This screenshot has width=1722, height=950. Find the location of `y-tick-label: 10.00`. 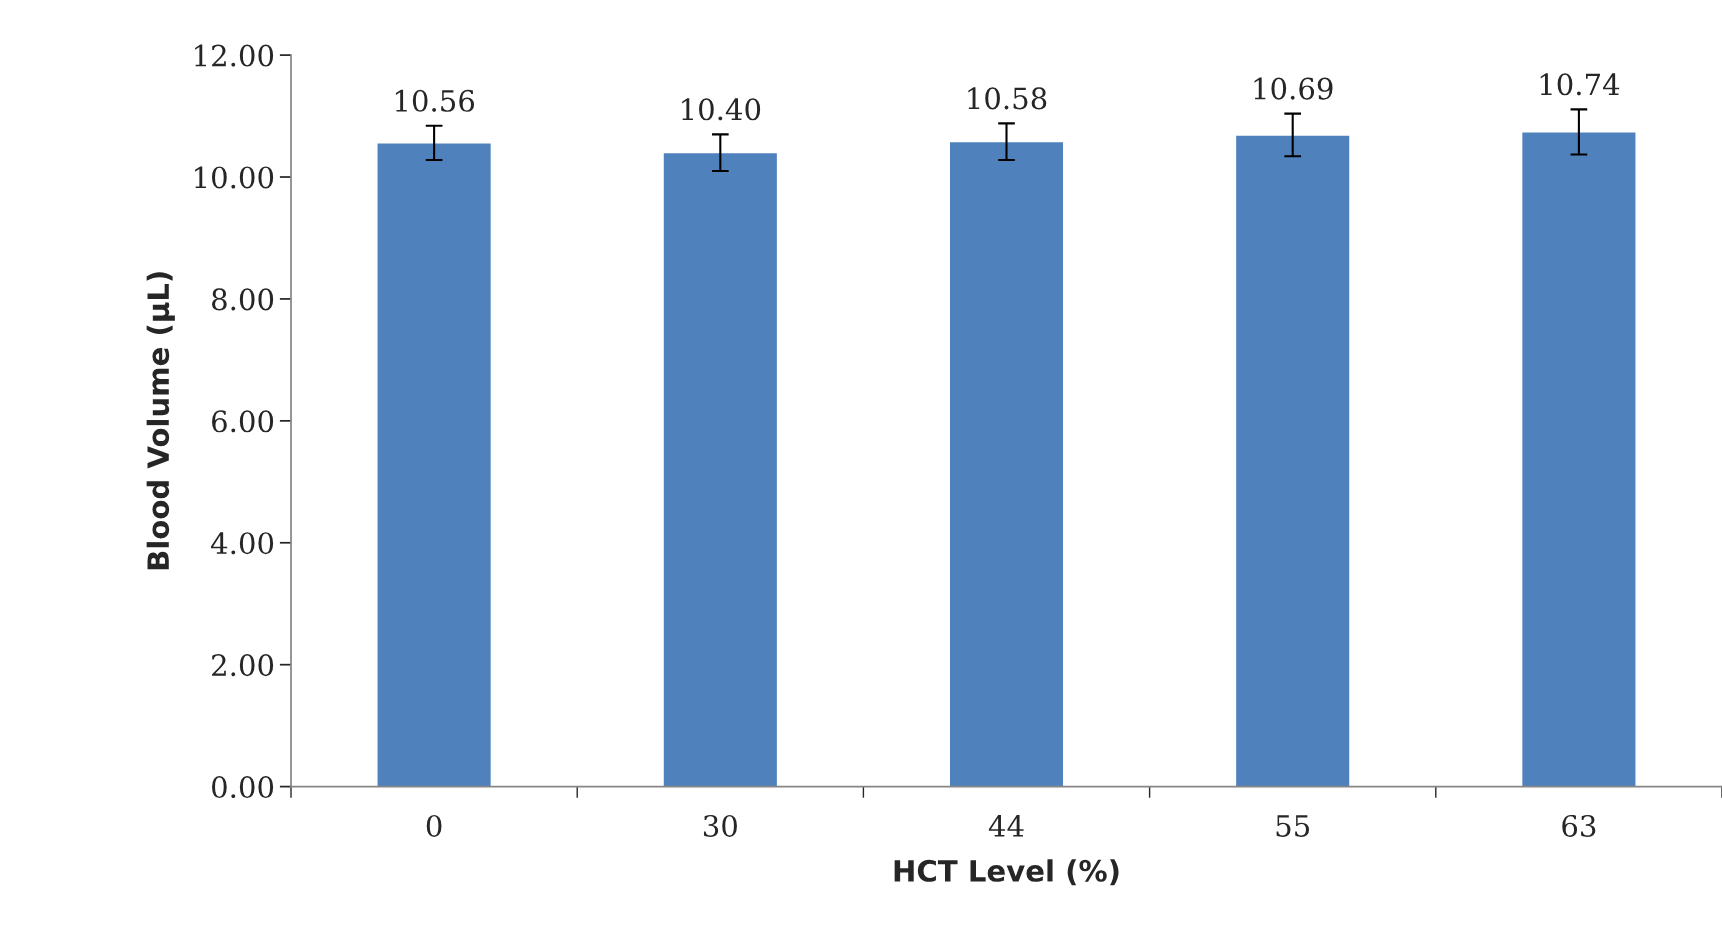

y-tick-label: 10.00 is located at coordinates (234, 177).